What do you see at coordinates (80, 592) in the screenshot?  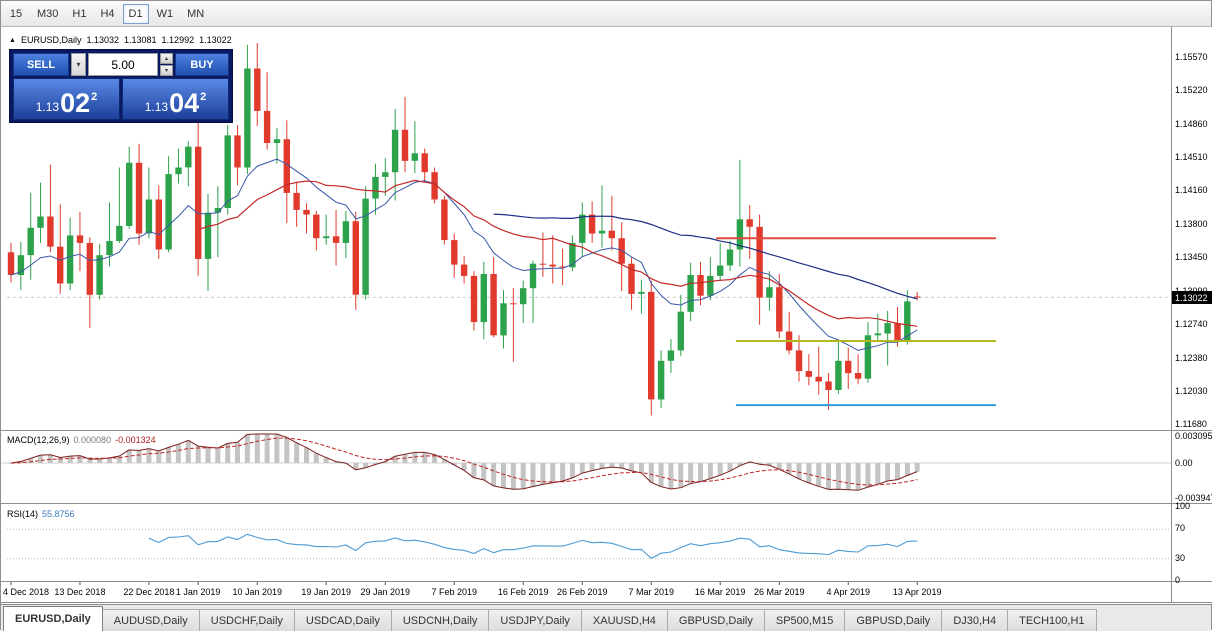 I see `date-axis-label: 13 Dec 2018` at bounding box center [80, 592].